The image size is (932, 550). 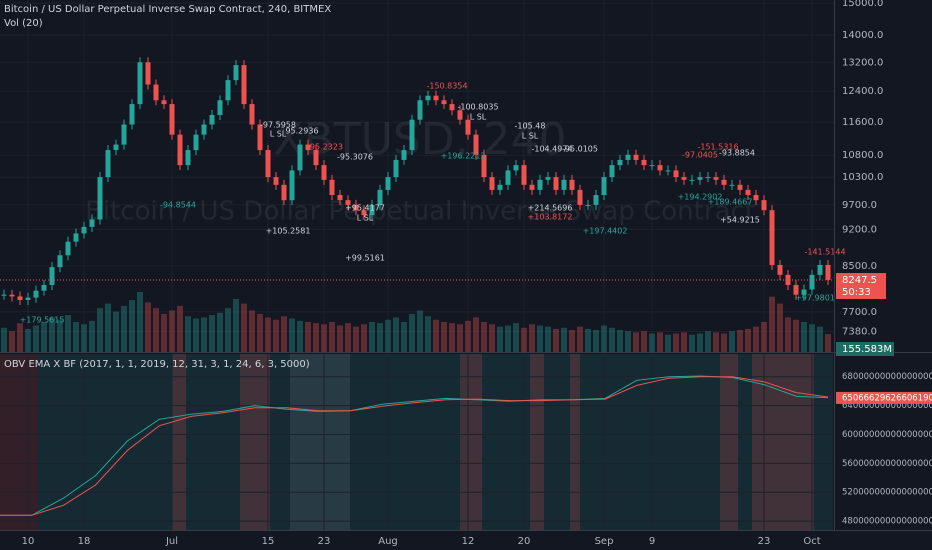 What do you see at coordinates (652, 541) in the screenshot?
I see `x-tick-label: 9` at bounding box center [652, 541].